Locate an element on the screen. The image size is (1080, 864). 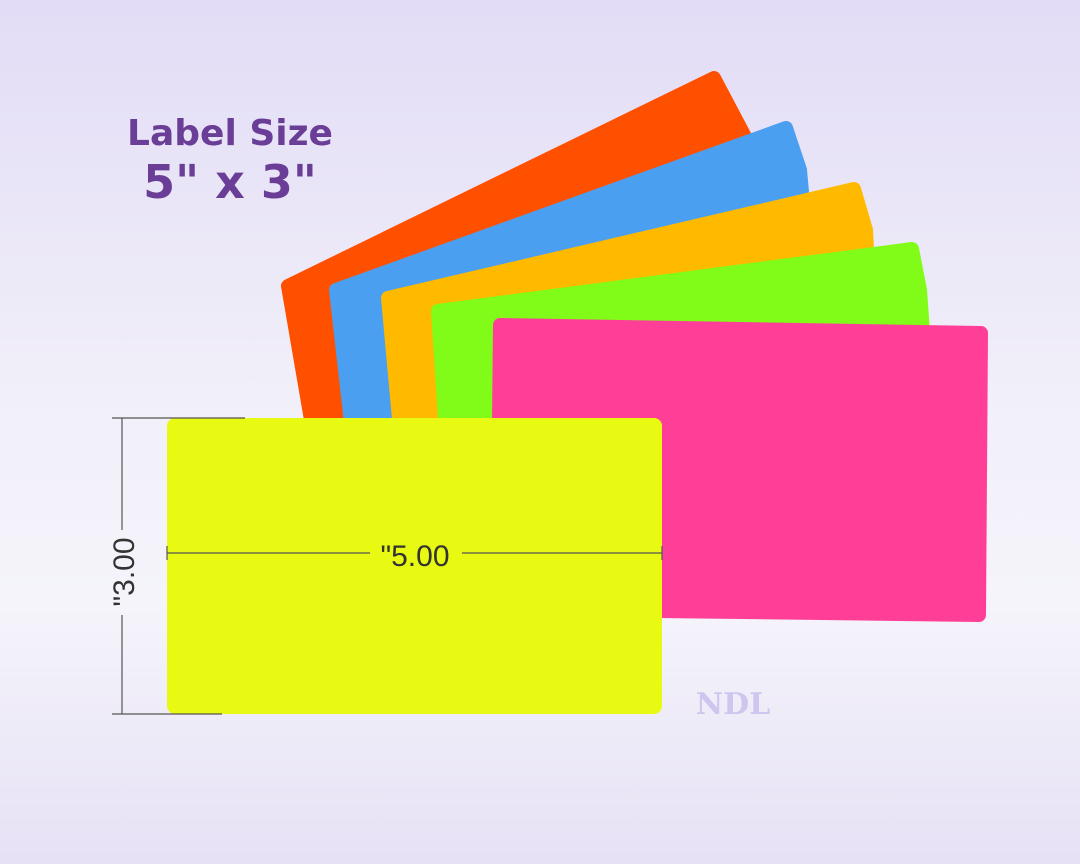
width-dimension-label: "5.00 is located at coordinates (414, 556).